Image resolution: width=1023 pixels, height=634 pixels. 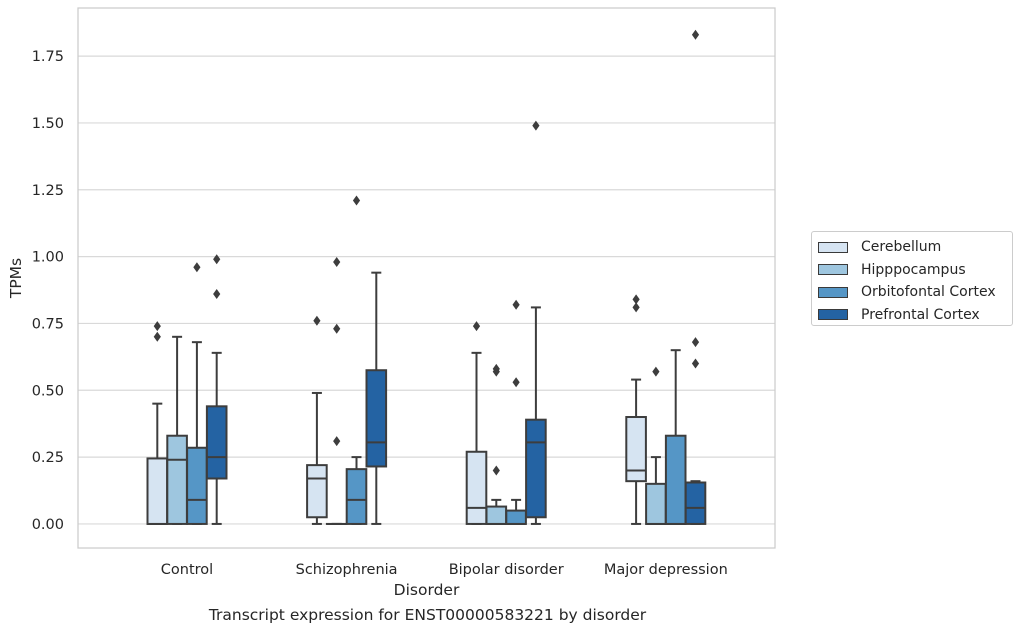 What do you see at coordinates (48, 57) in the screenshot?
I see `y-tick-label: 1.75` at bounding box center [48, 57].